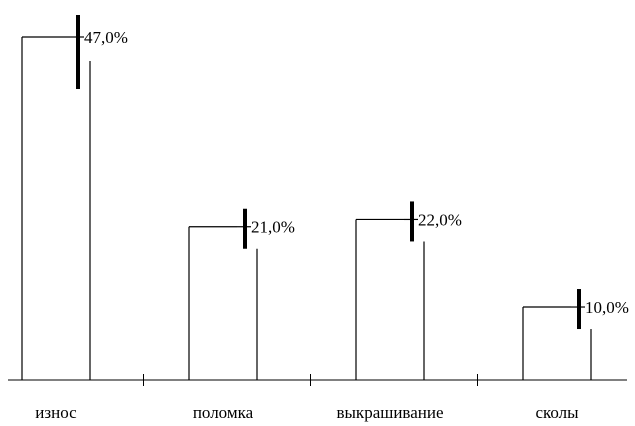 This screenshot has width=635, height=426. Describe the element at coordinates (223, 412) in the screenshot. I see `category-label: поломка` at that location.